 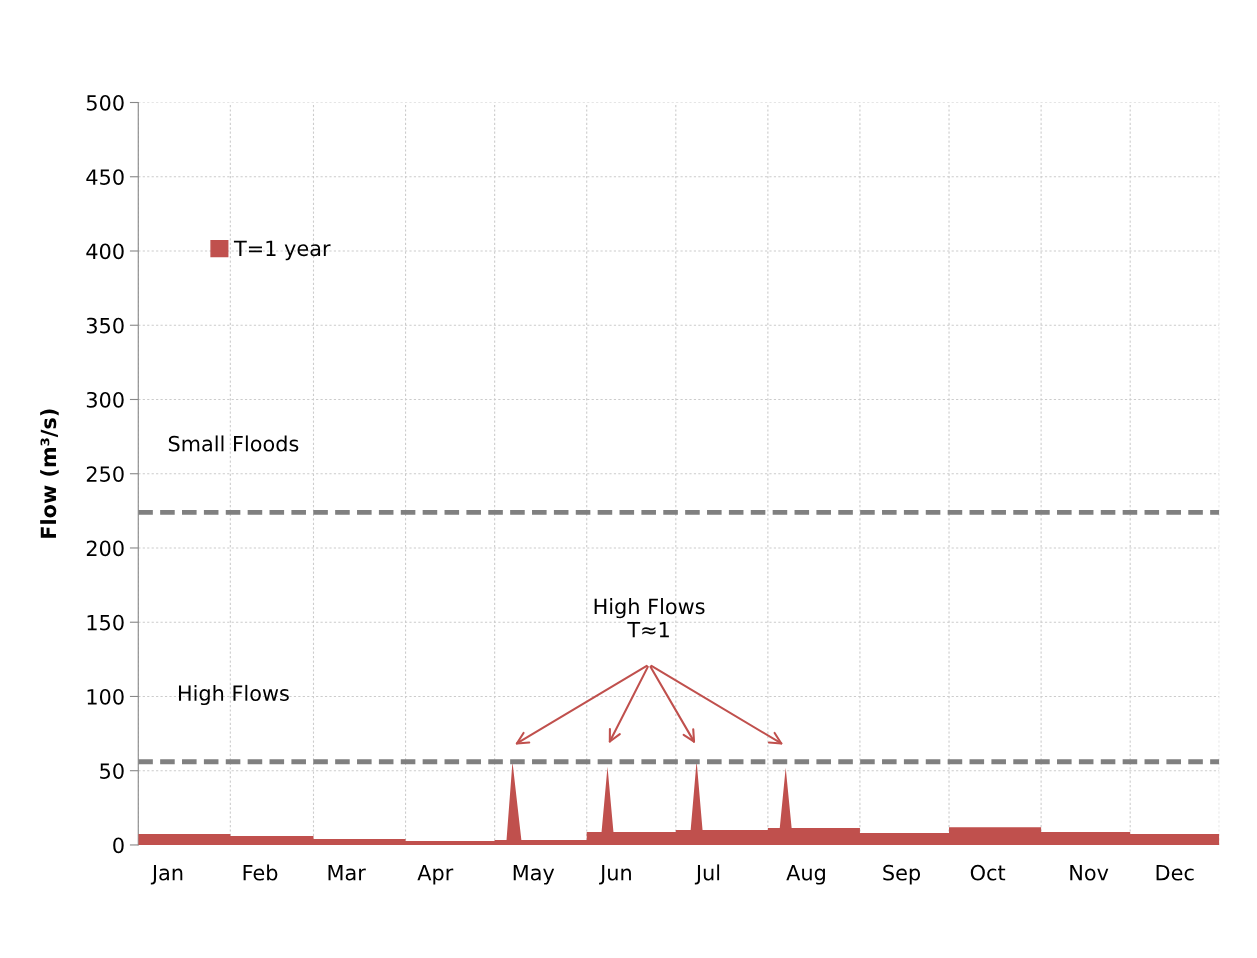 I want to click on x-tick-label: Apr, so click(x=435, y=875).